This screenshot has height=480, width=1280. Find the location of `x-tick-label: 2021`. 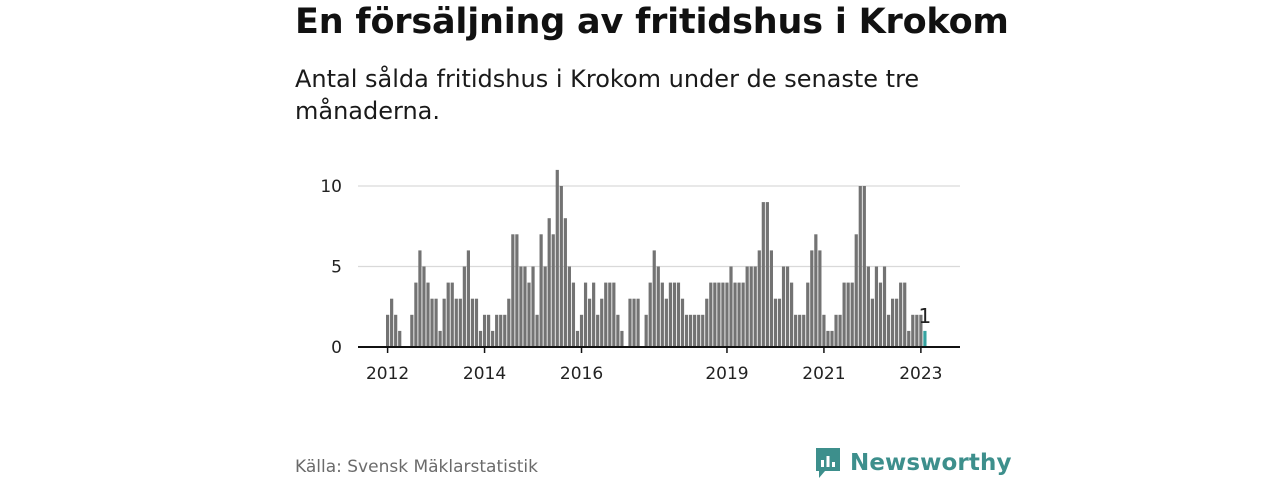

x-tick-label: 2021 is located at coordinates (823, 374).